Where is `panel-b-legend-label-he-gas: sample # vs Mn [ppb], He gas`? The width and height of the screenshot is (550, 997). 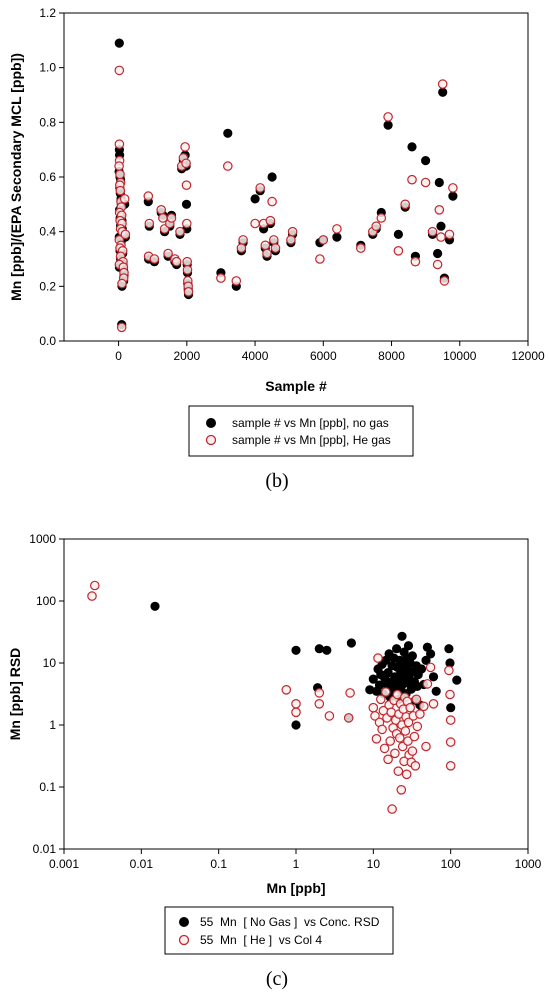
panel-b-legend-label-he-gas: sample # vs Mn [ppb], He gas is located at coordinates (311, 440).